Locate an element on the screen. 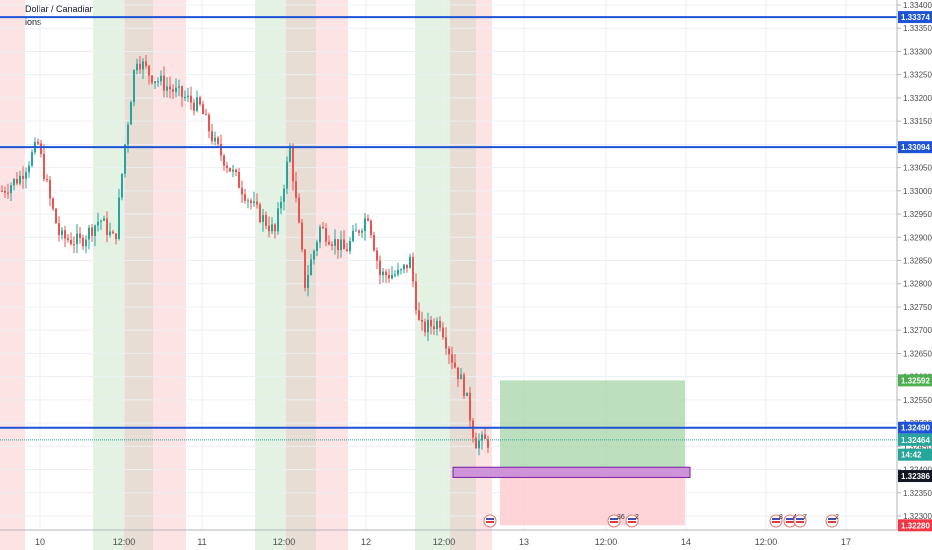 The image size is (932, 550). loss-zone is located at coordinates (592, 501).